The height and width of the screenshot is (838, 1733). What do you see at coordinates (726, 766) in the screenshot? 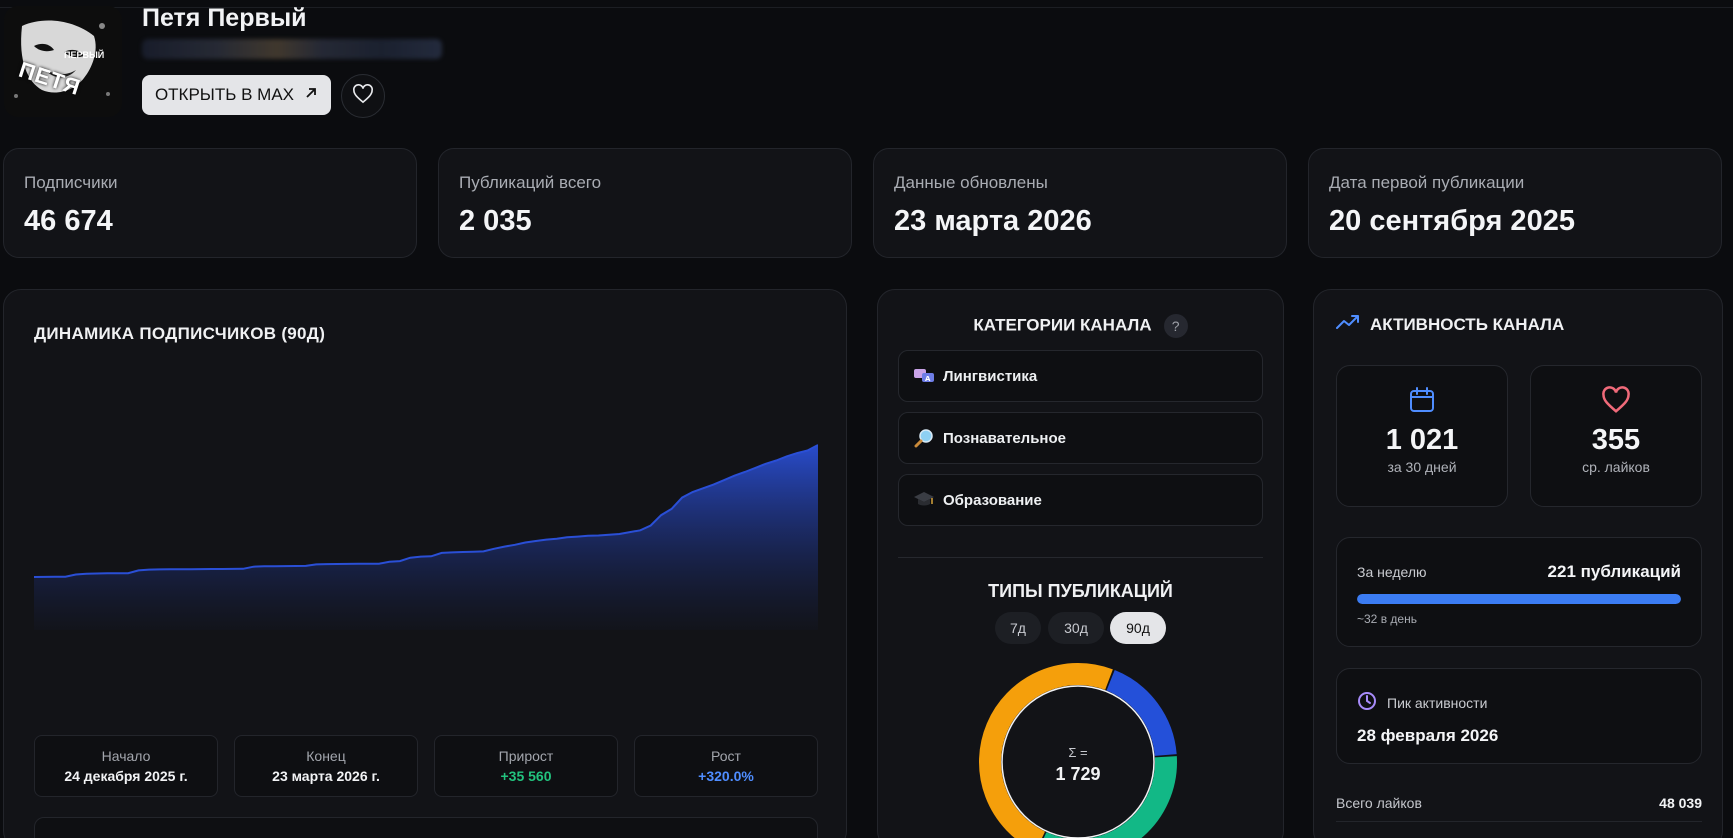
I see `summary-growth-percent: Рост +320.0%` at bounding box center [726, 766].